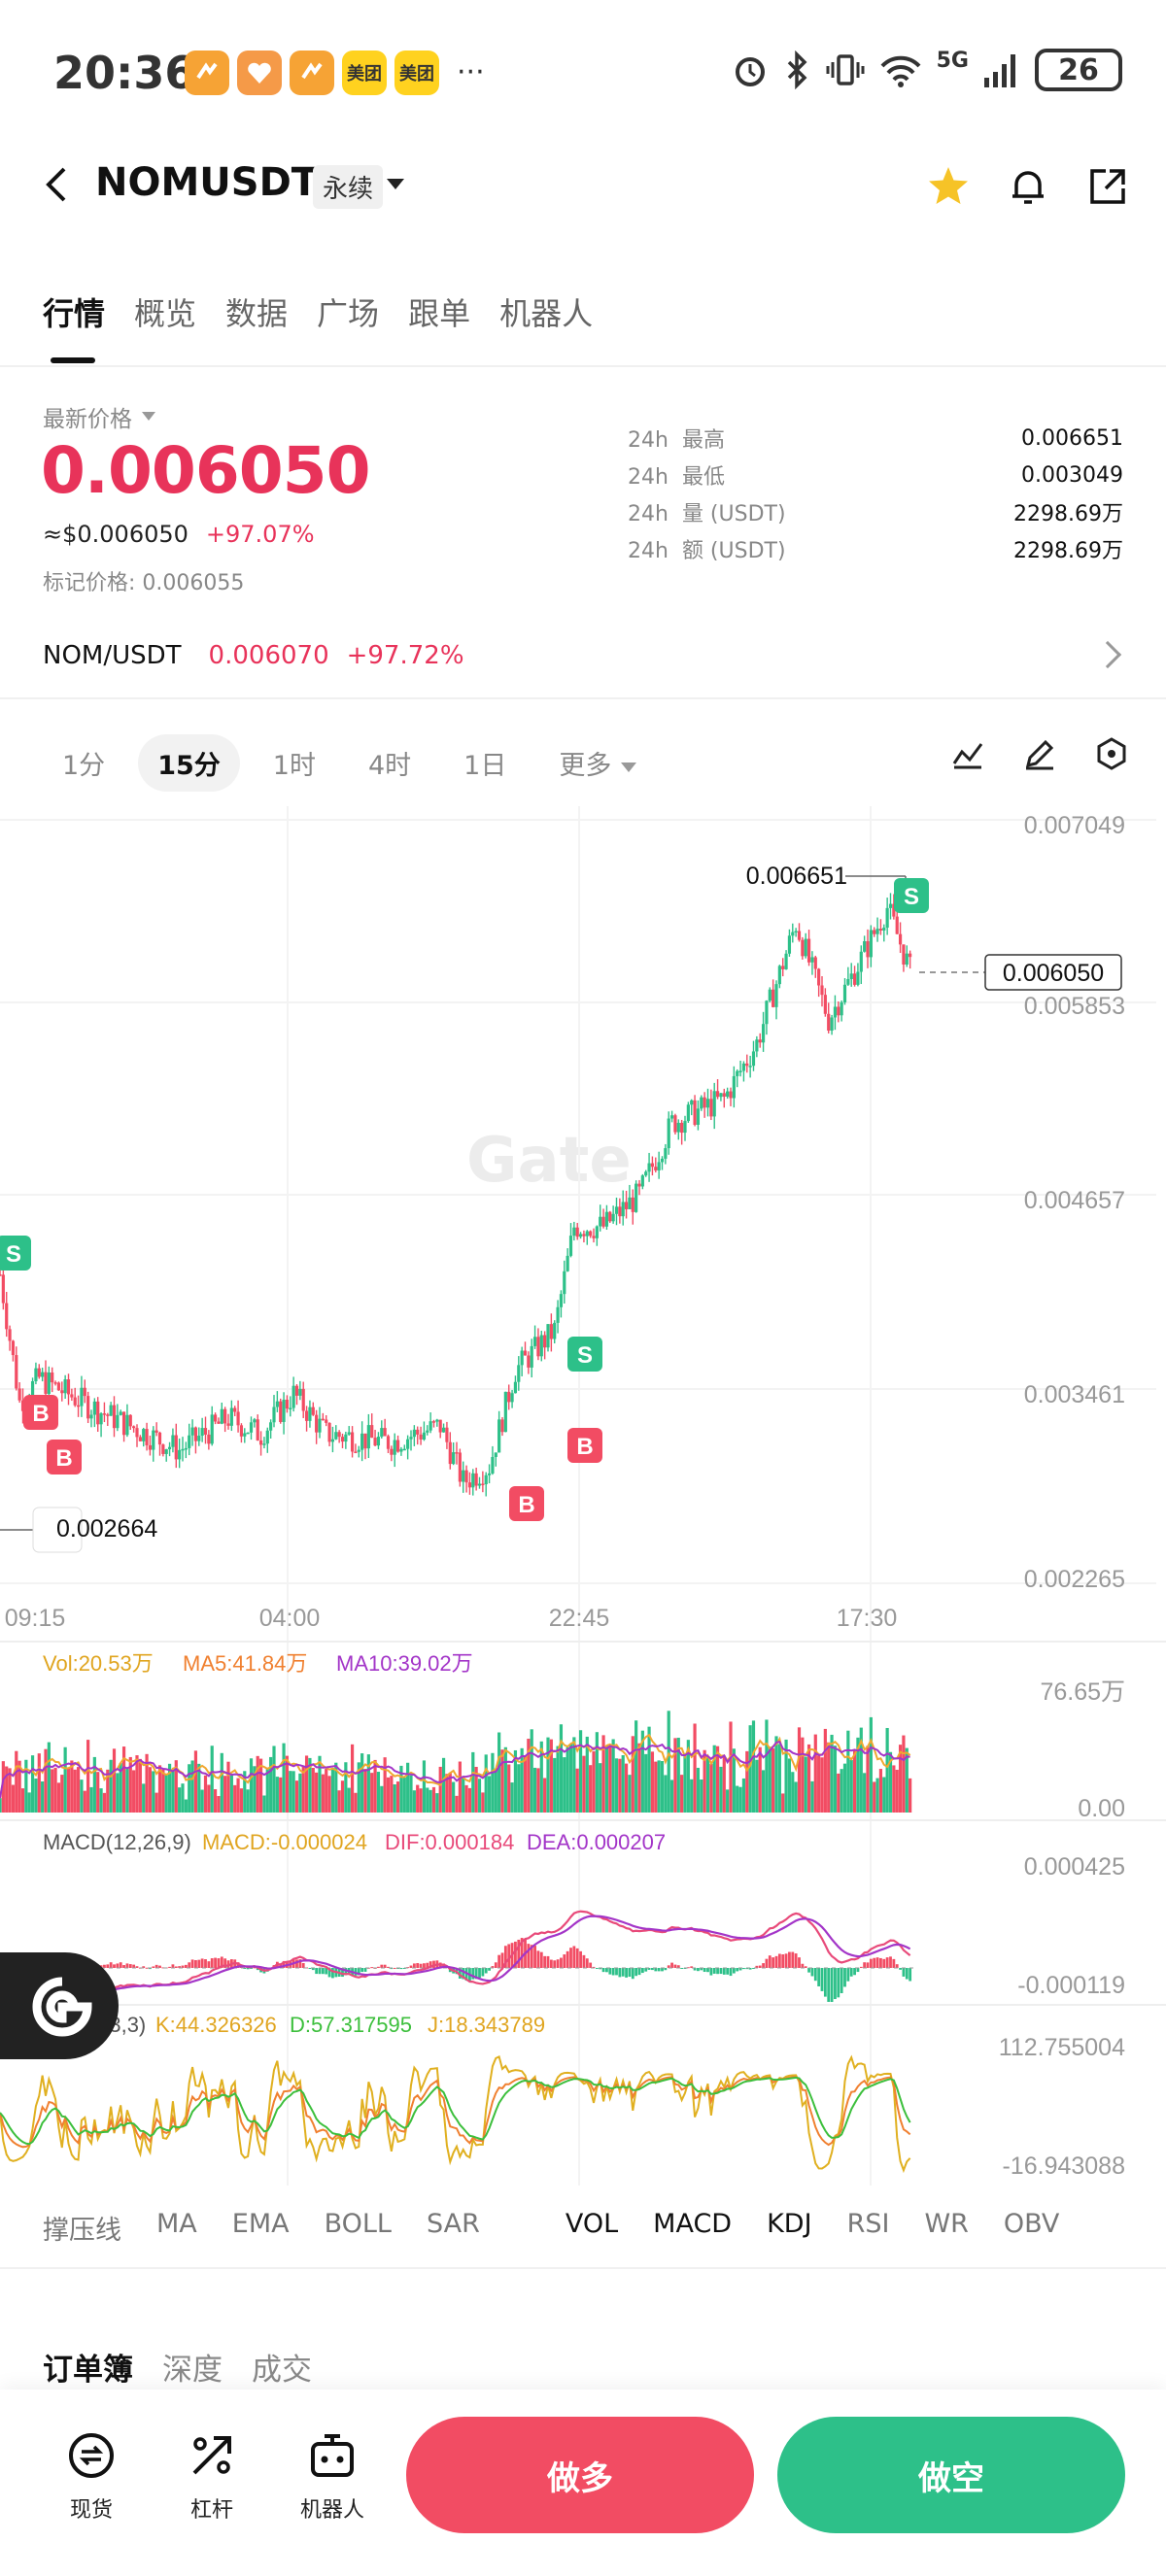 The height and width of the screenshot is (2576, 1166). What do you see at coordinates (211, 2476) in the screenshot?
I see `leverage-button: 杠杆` at bounding box center [211, 2476].